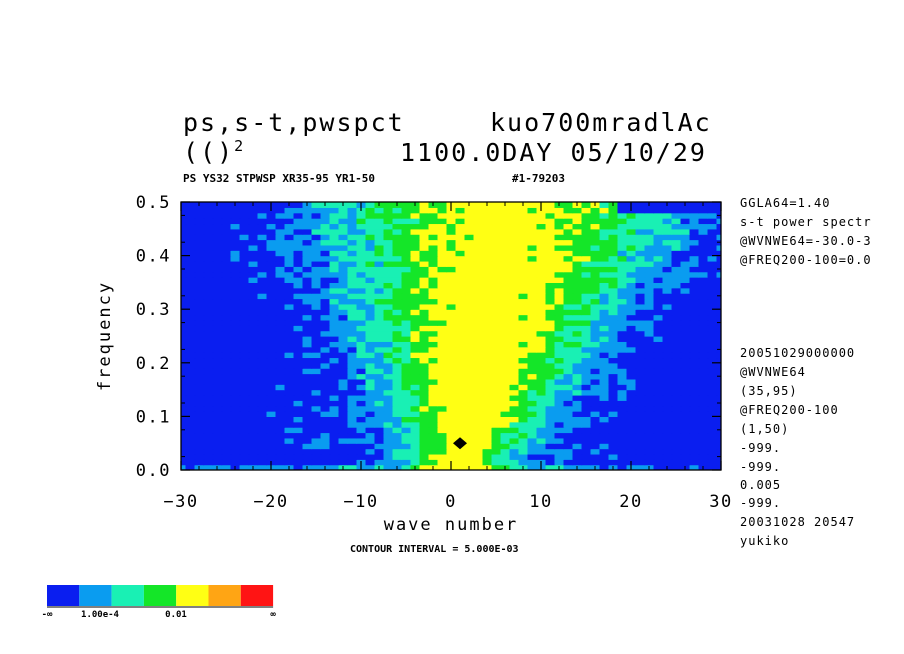 The height and width of the screenshot is (654, 904). I want to click on side-note-14: 20031028 20547, so click(798, 522).